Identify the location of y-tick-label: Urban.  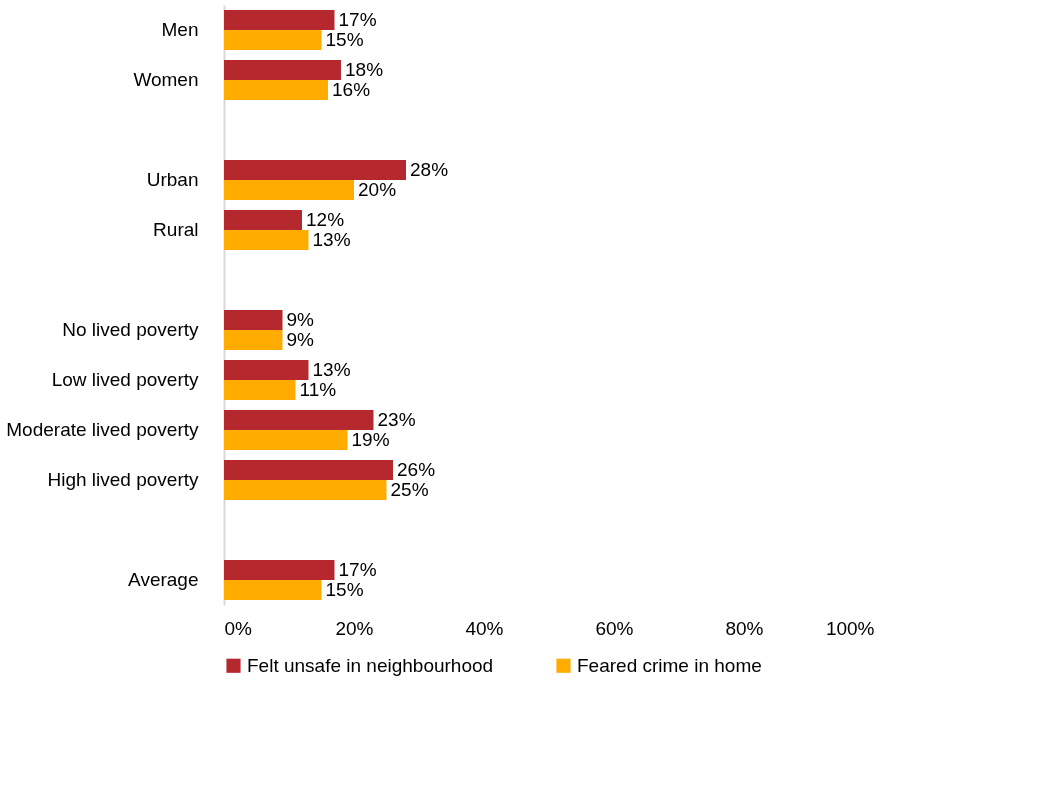
(172, 179).